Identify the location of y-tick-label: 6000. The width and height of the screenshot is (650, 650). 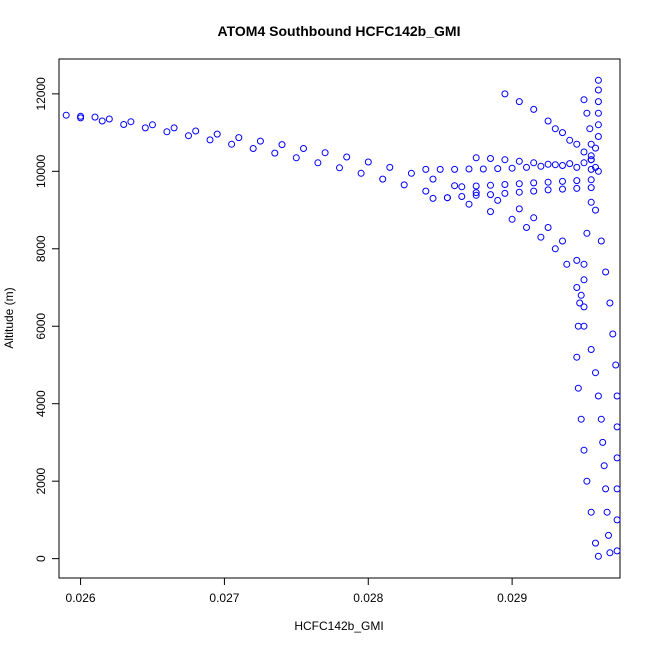
(41, 326).